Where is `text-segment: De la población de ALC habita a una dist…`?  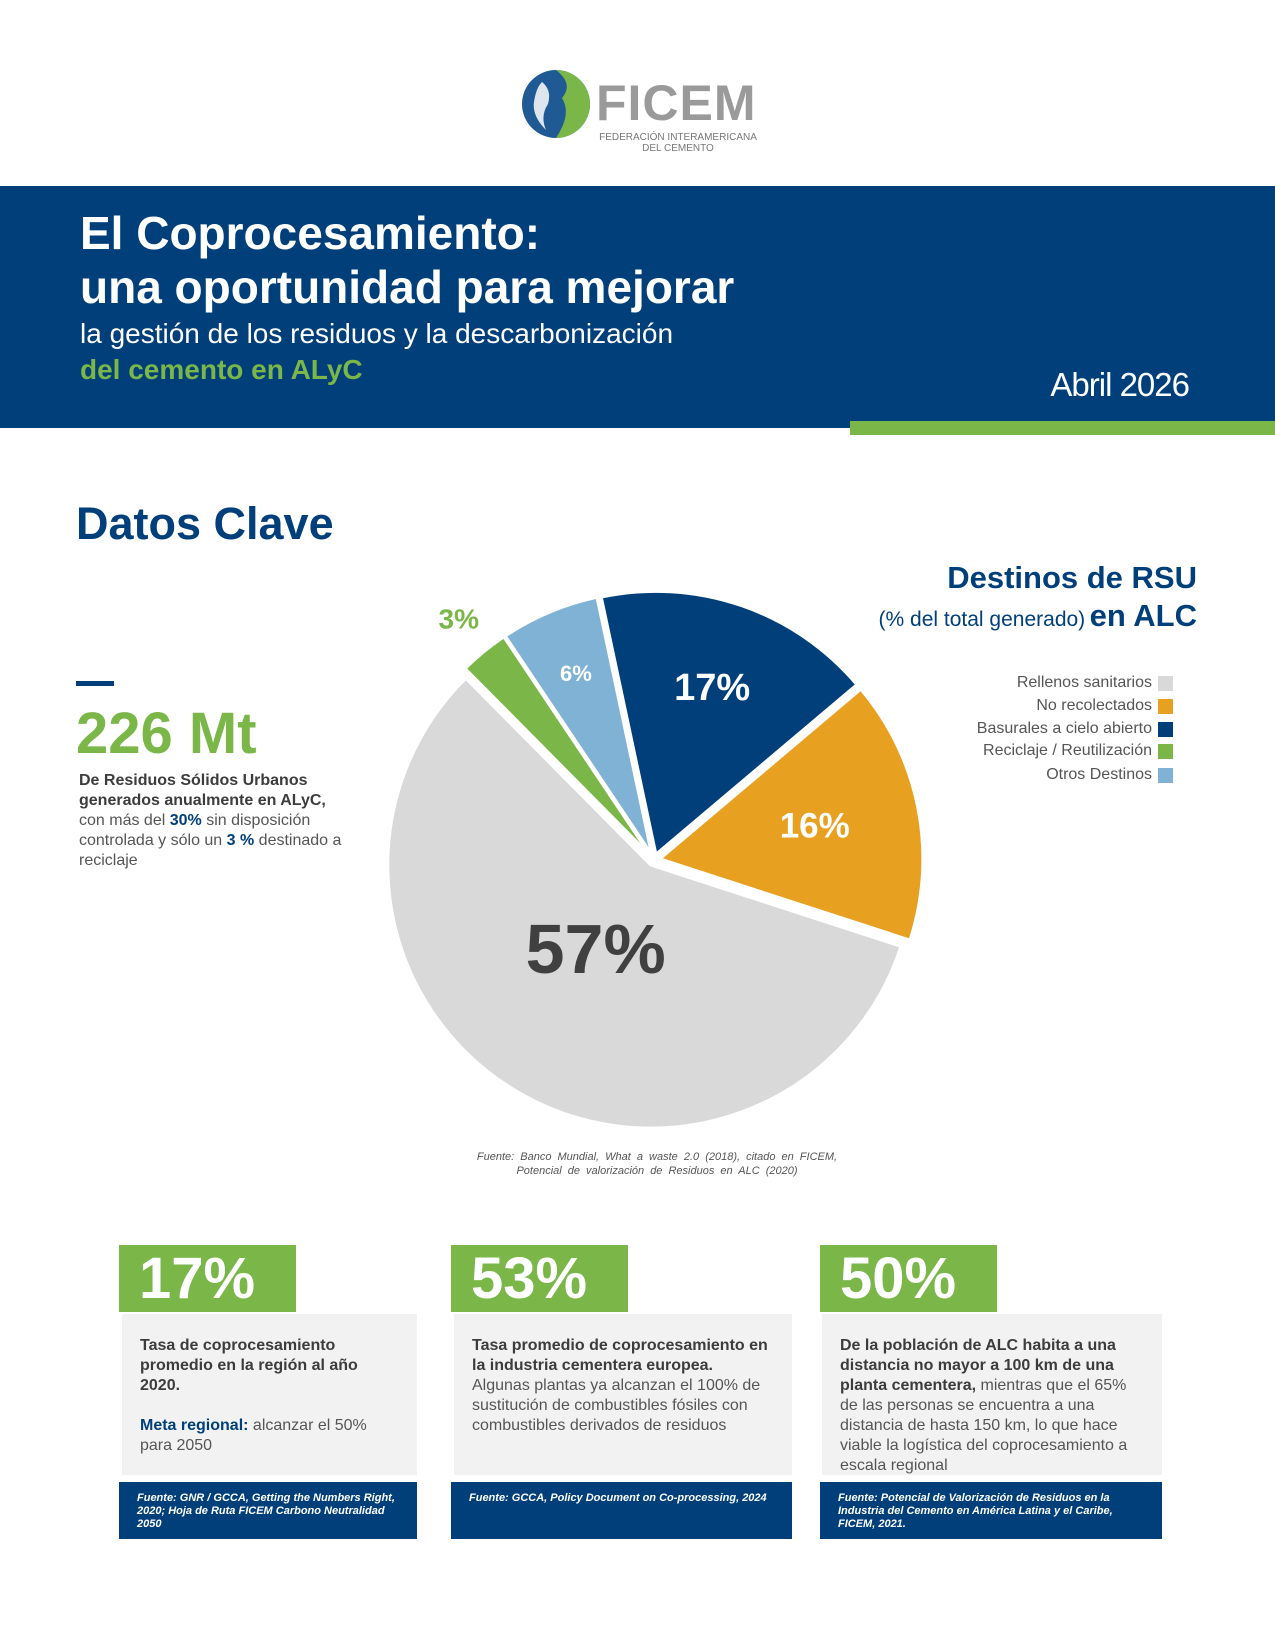 text-segment: De la población de ALC habita a una dist… is located at coordinates (978, 1365).